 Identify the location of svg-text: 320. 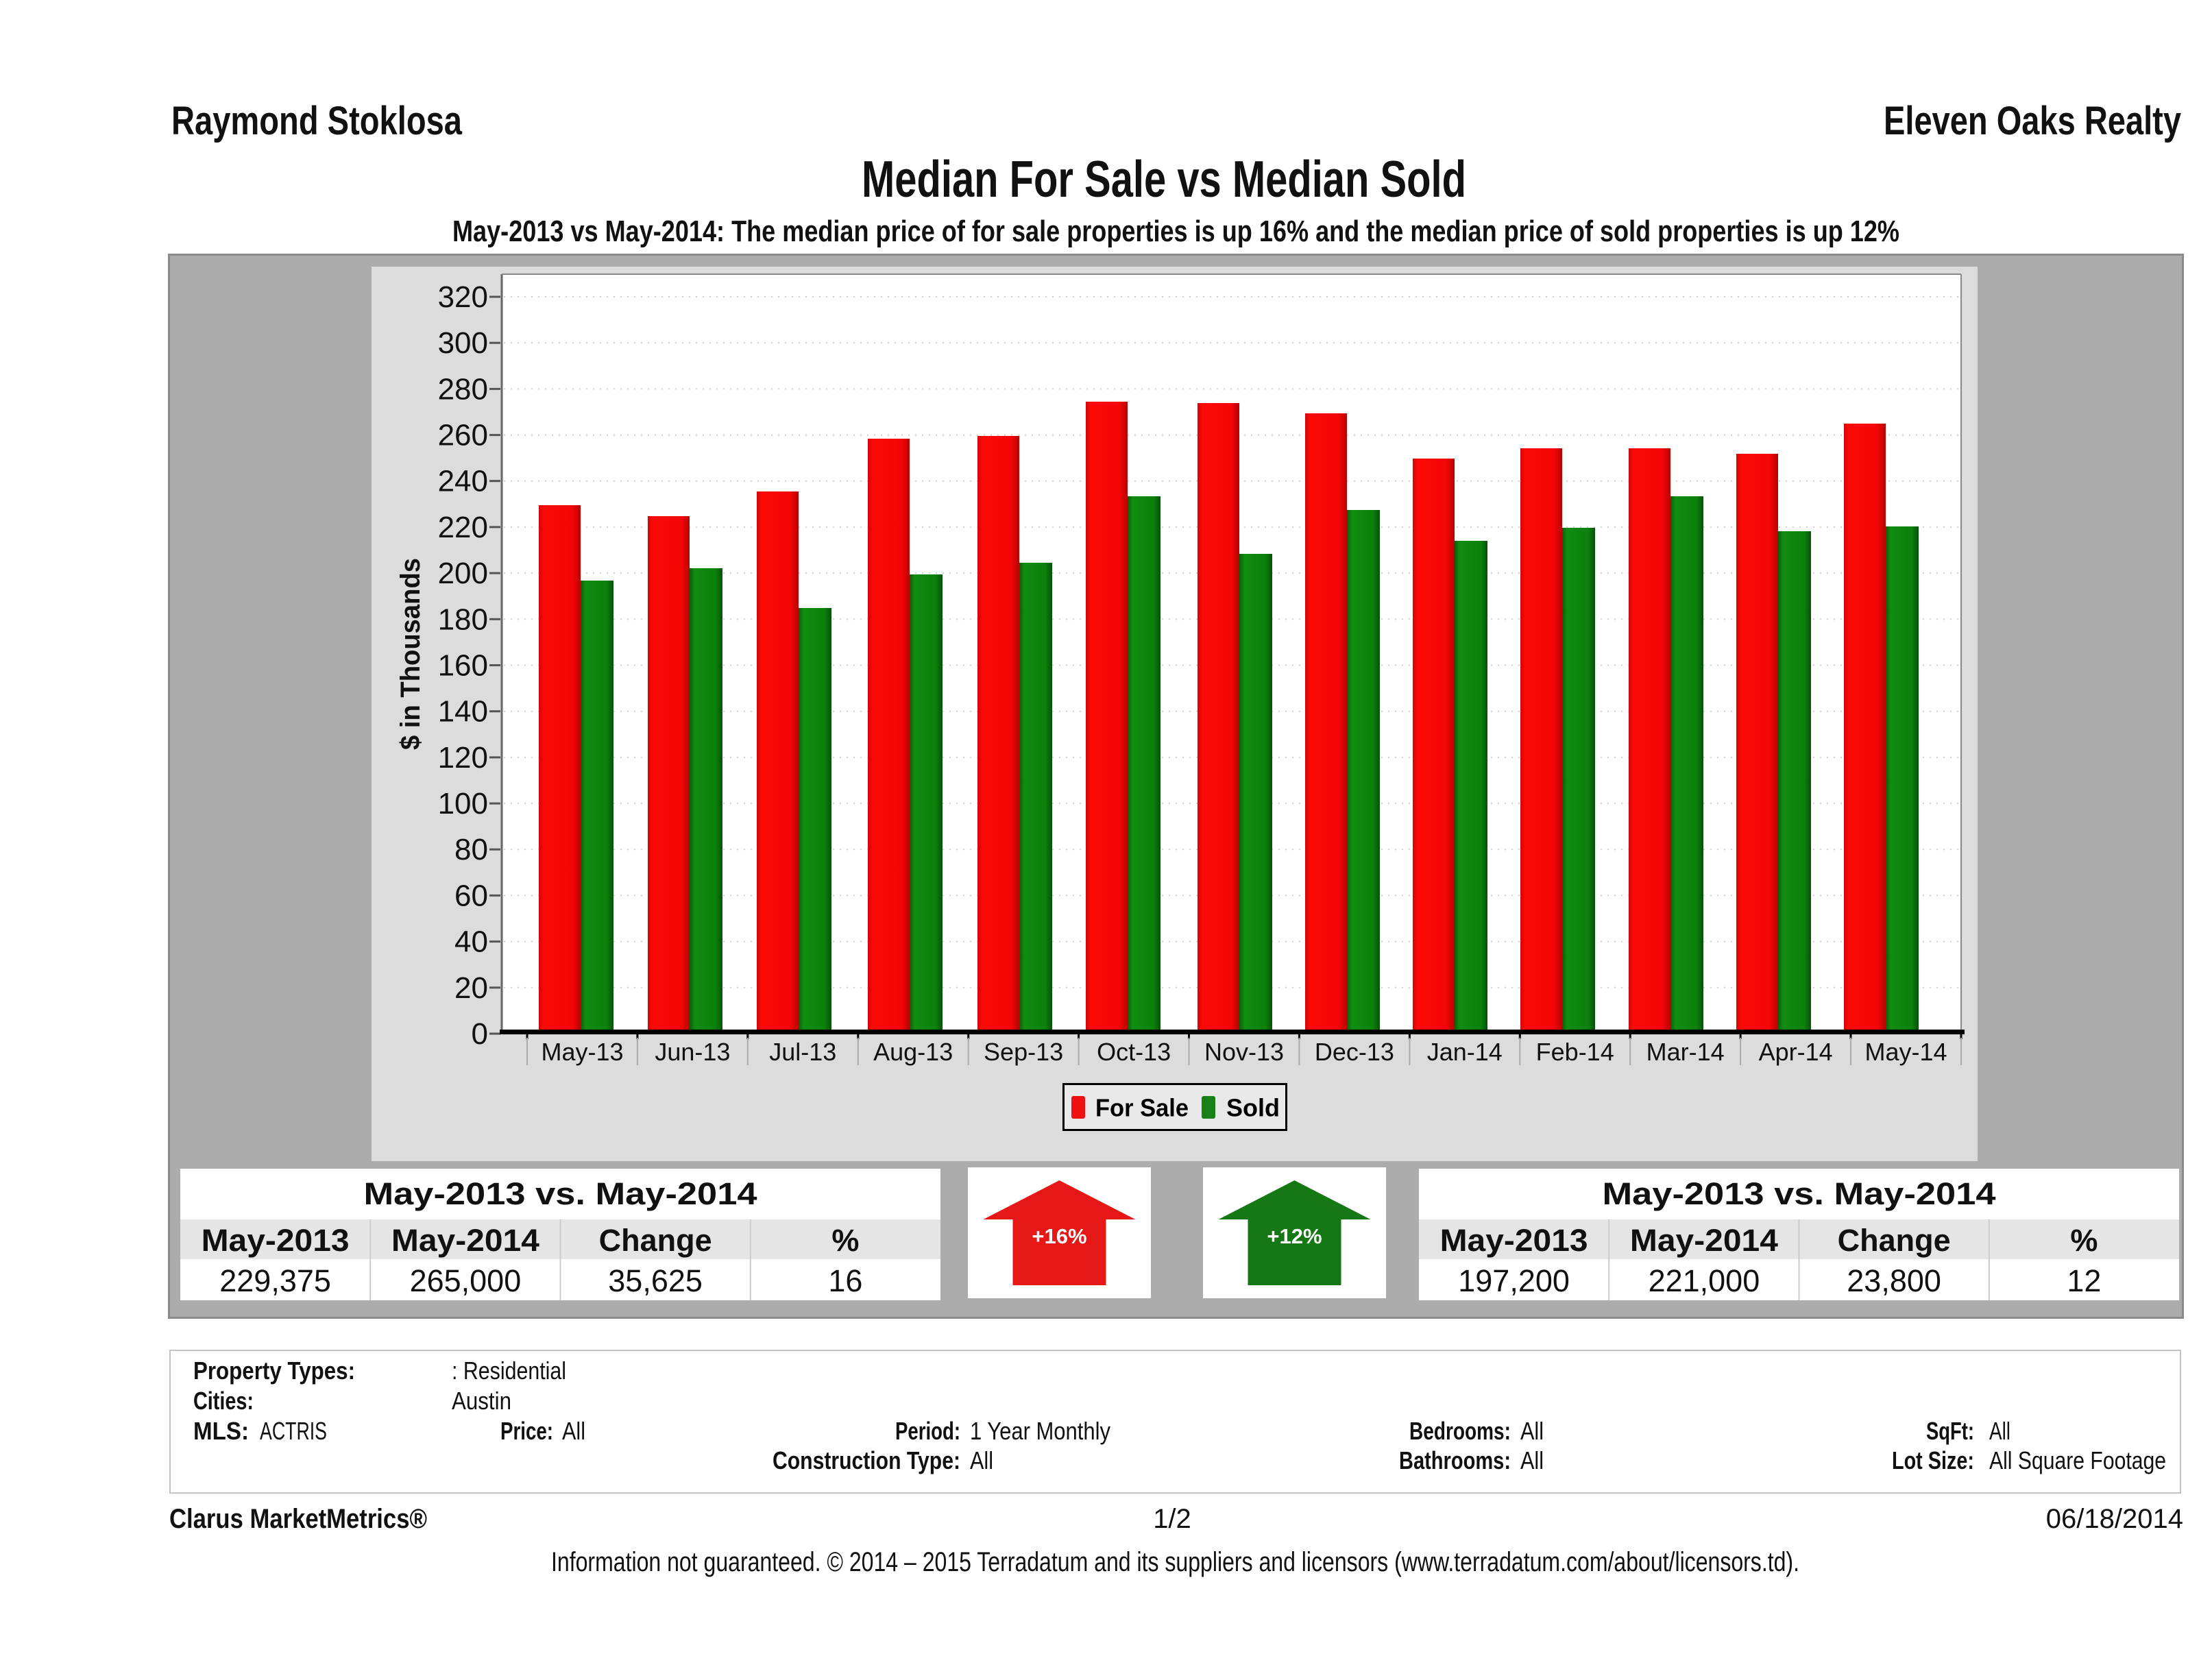
(463, 297).